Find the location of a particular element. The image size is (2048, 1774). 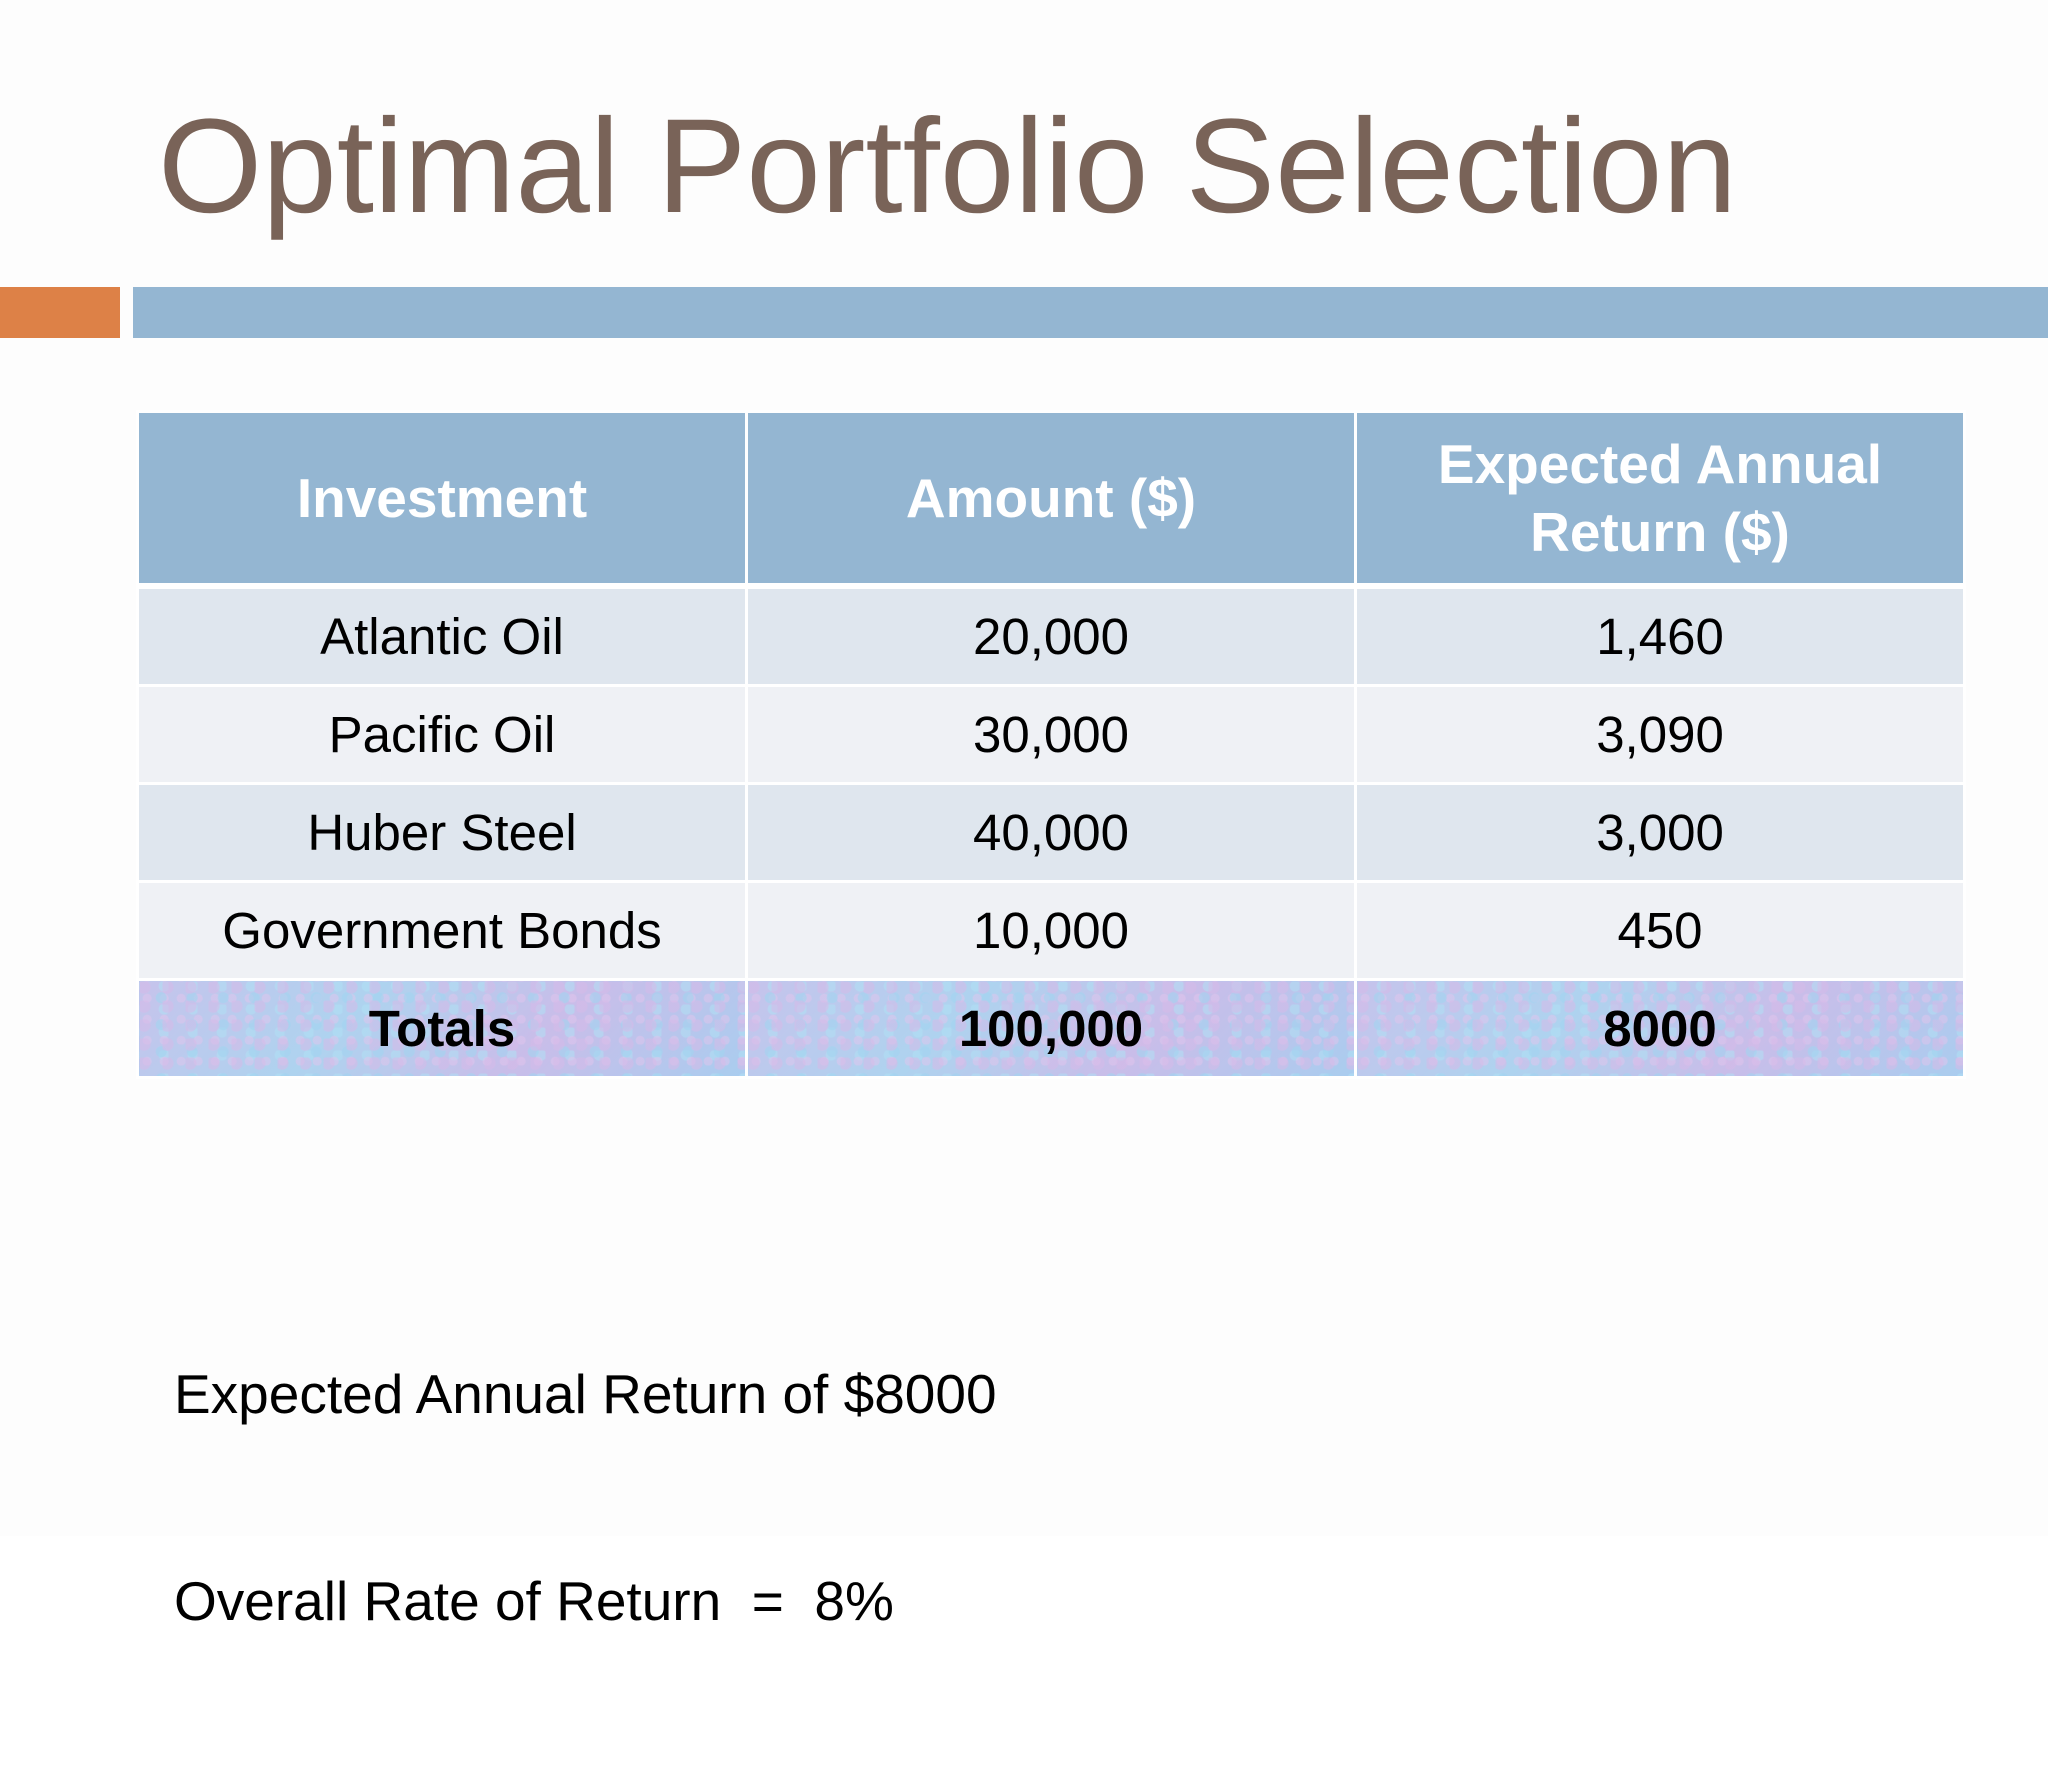

cell-amount: 20,000 is located at coordinates (1051, 635).